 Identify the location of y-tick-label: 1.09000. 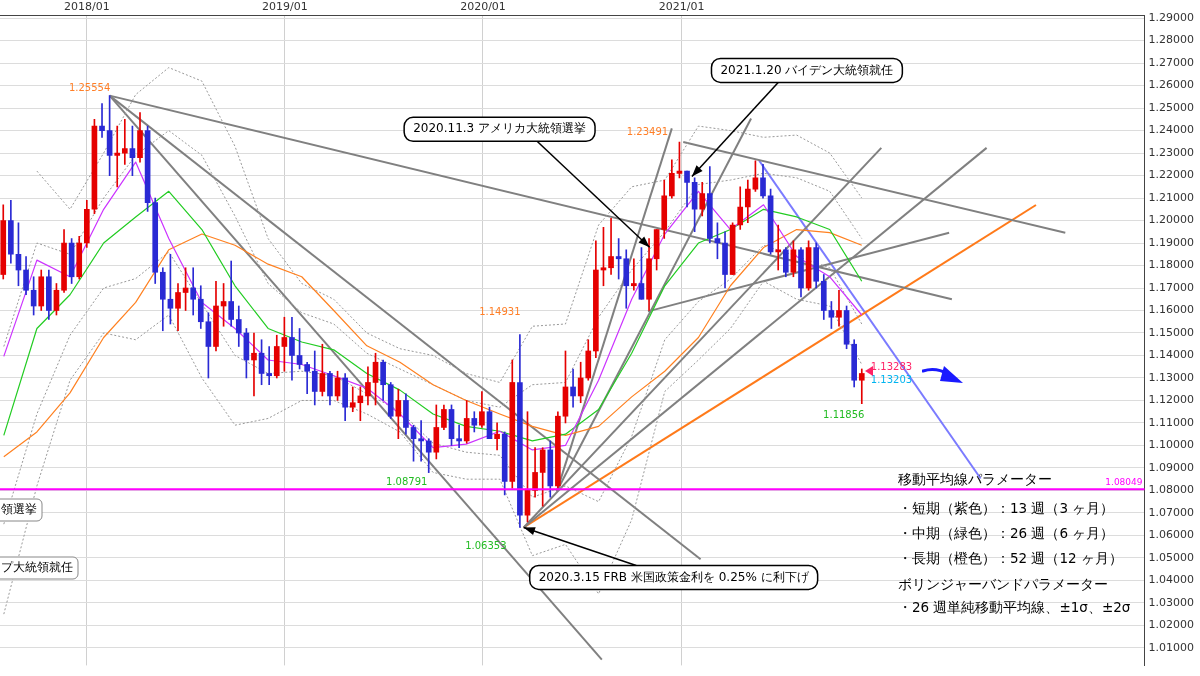
(1171, 467).